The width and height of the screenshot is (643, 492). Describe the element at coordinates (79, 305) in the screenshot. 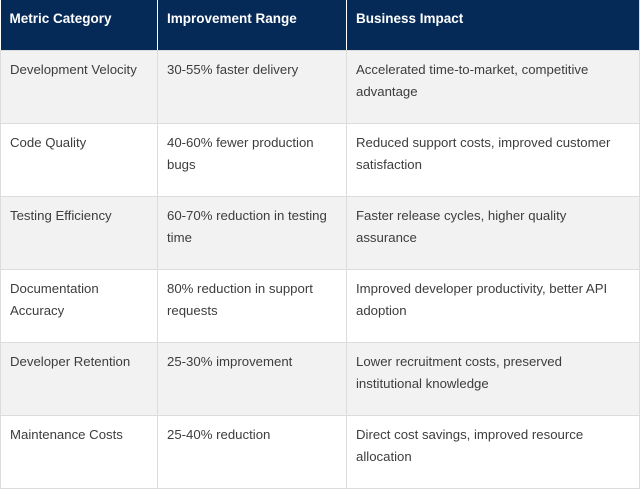

I see `cell-metric-category: Documentation Accuracy` at that location.